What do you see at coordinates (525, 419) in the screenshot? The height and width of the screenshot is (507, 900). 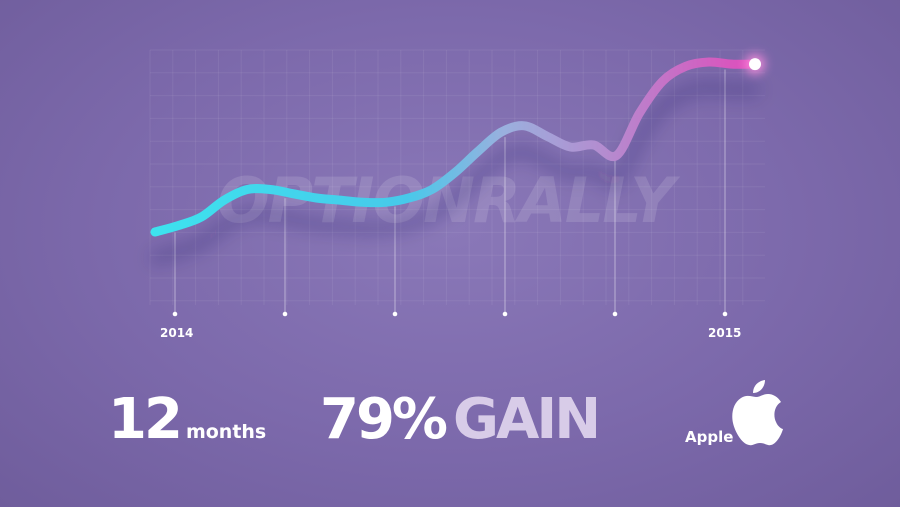 I see `gain-word: GAIN` at bounding box center [525, 419].